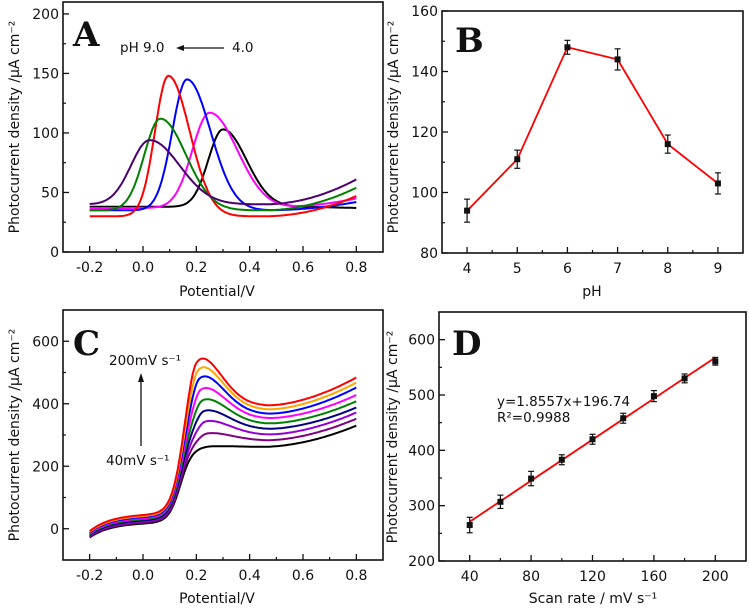  Describe the element at coordinates (137, 461) in the screenshot. I see `panel-c-annotation-bottom: 40mV s⁻¹` at that location.